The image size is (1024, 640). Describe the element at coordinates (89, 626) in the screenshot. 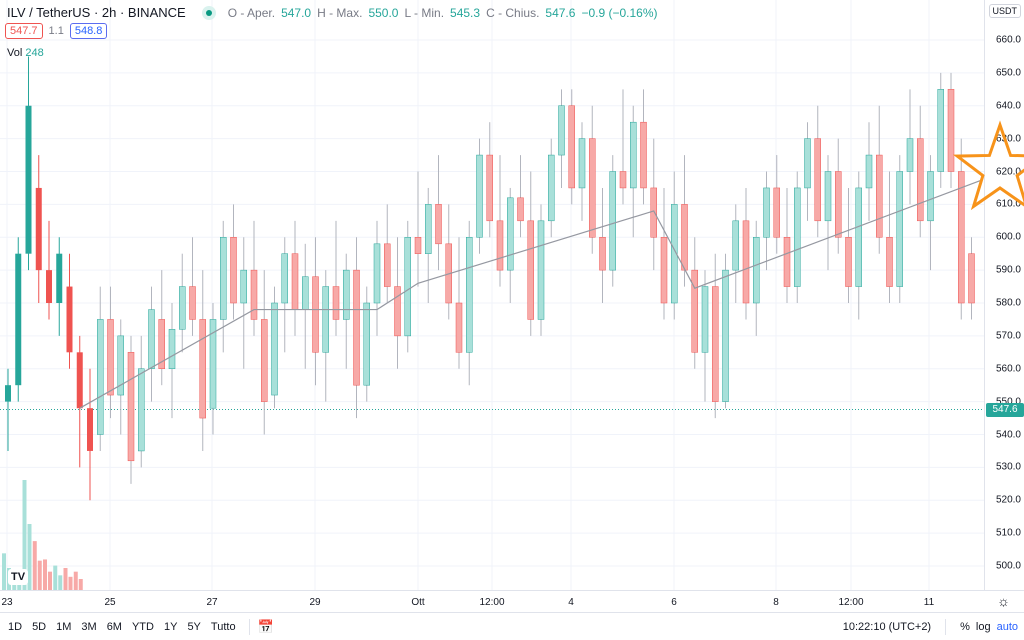

I see `range-button-3m: 3M` at that location.